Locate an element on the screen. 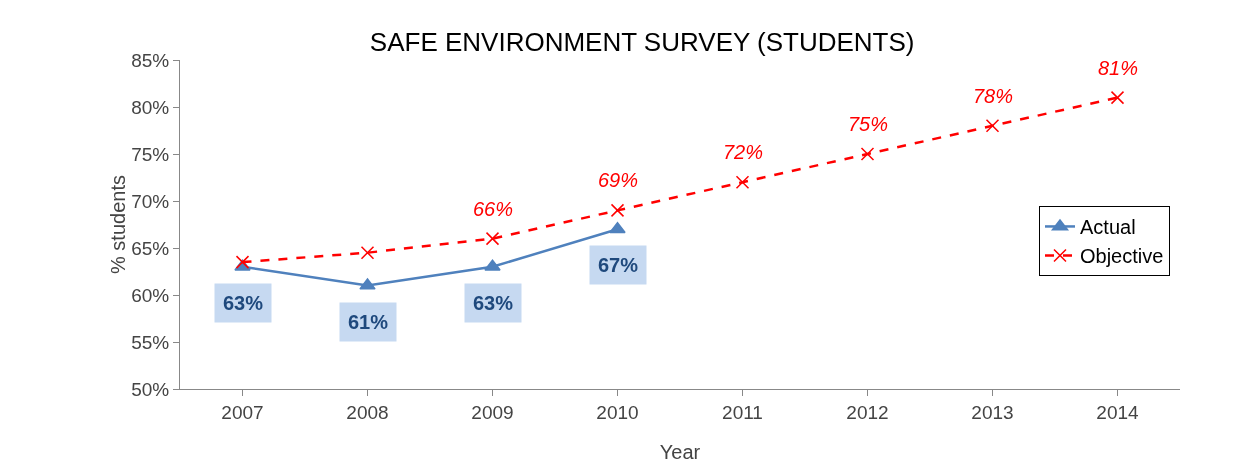 The width and height of the screenshot is (1235, 464). data-label: 78% is located at coordinates (993, 96).